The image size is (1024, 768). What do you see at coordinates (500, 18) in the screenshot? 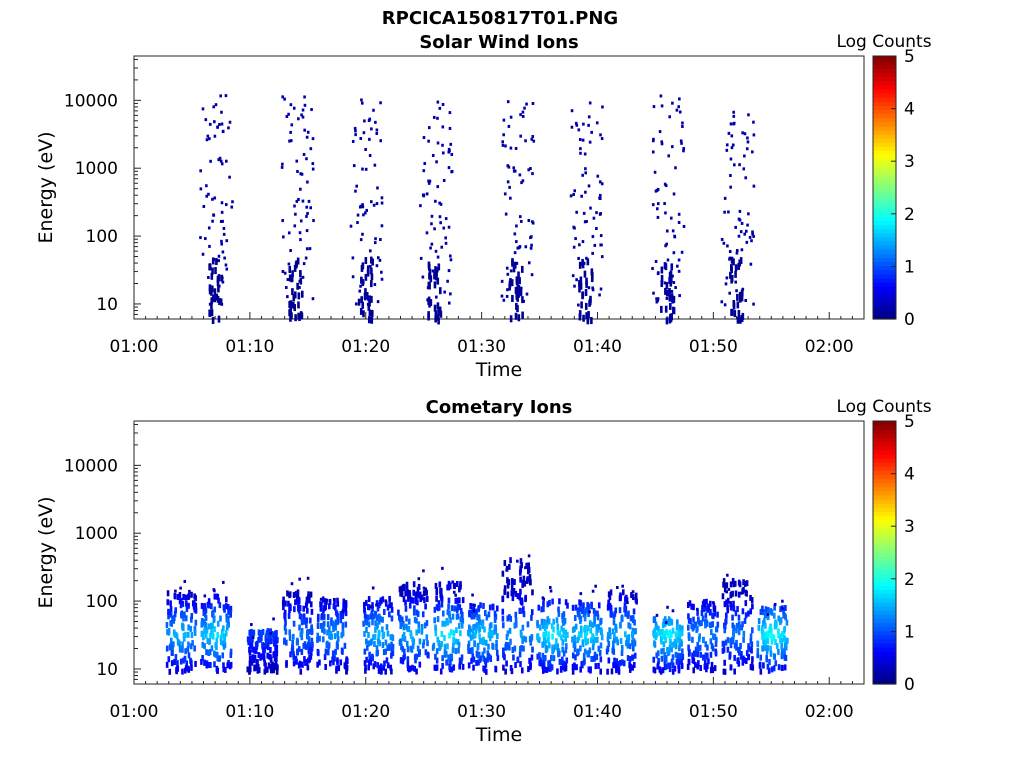
I see `figure-title: RPCICA150817T01.PNG` at bounding box center [500, 18].